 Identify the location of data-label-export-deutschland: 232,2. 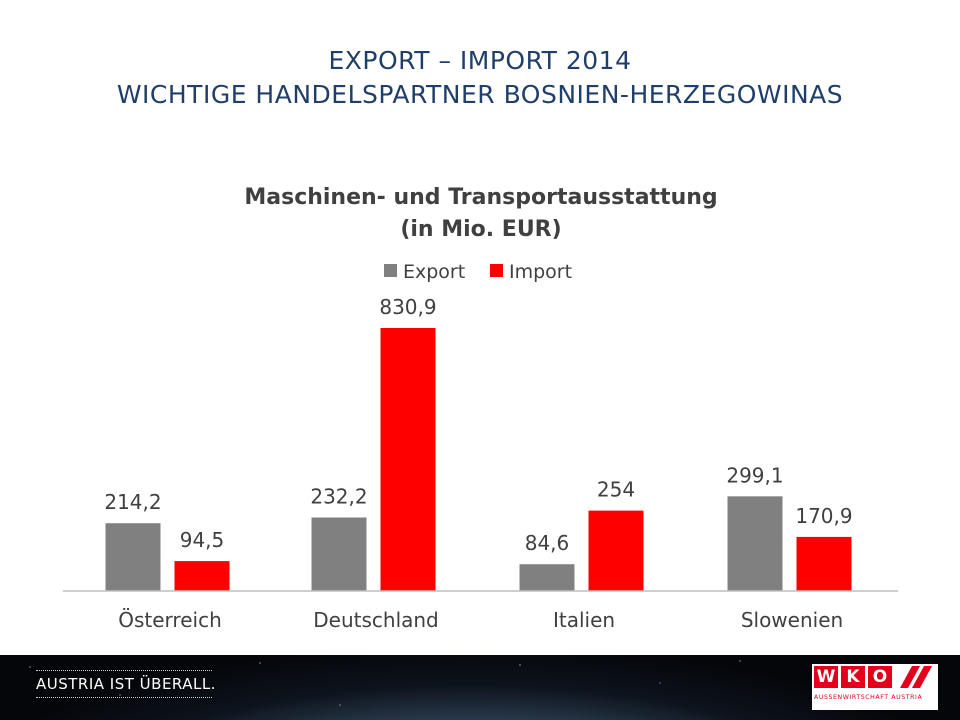
(338, 497).